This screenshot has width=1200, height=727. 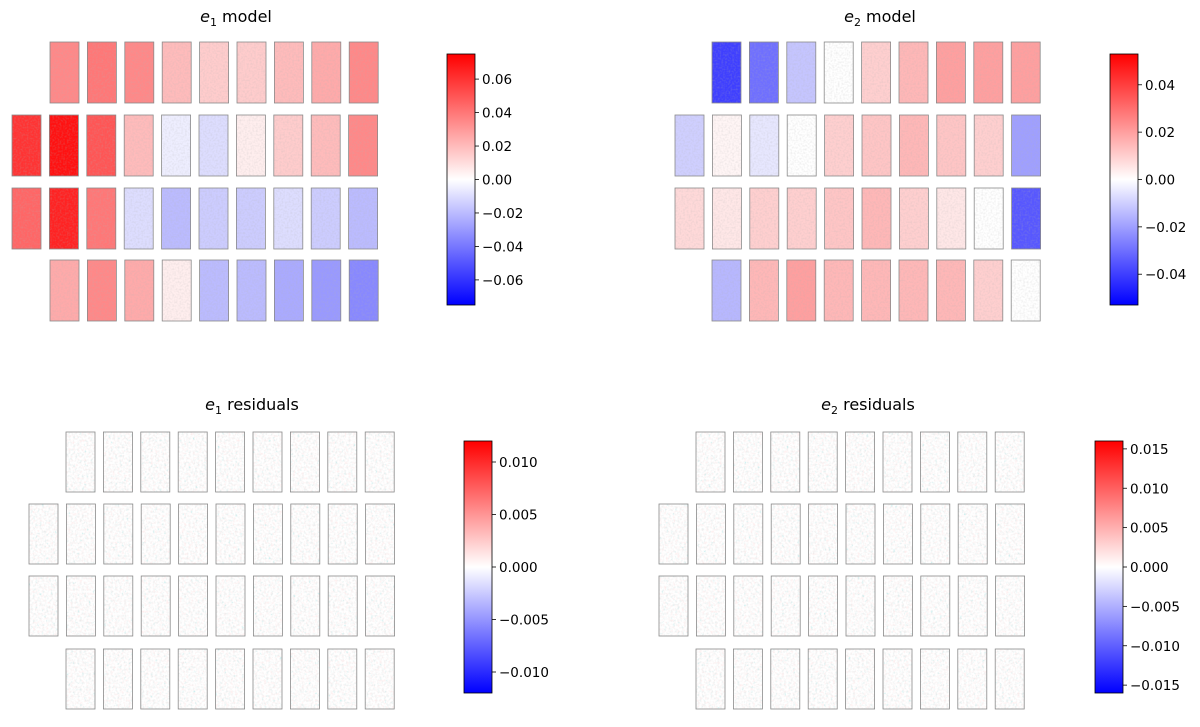 What do you see at coordinates (1160, 133) in the screenshot?
I see `e2-model-colorbar-tick-label: 0.02` at bounding box center [1160, 133].